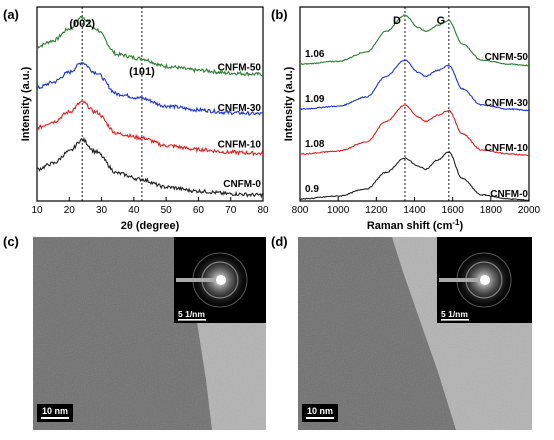 This screenshot has height=440, width=554. What do you see at coordinates (231, 210) in the screenshot?
I see `x-tick-label: 70` at bounding box center [231, 210].